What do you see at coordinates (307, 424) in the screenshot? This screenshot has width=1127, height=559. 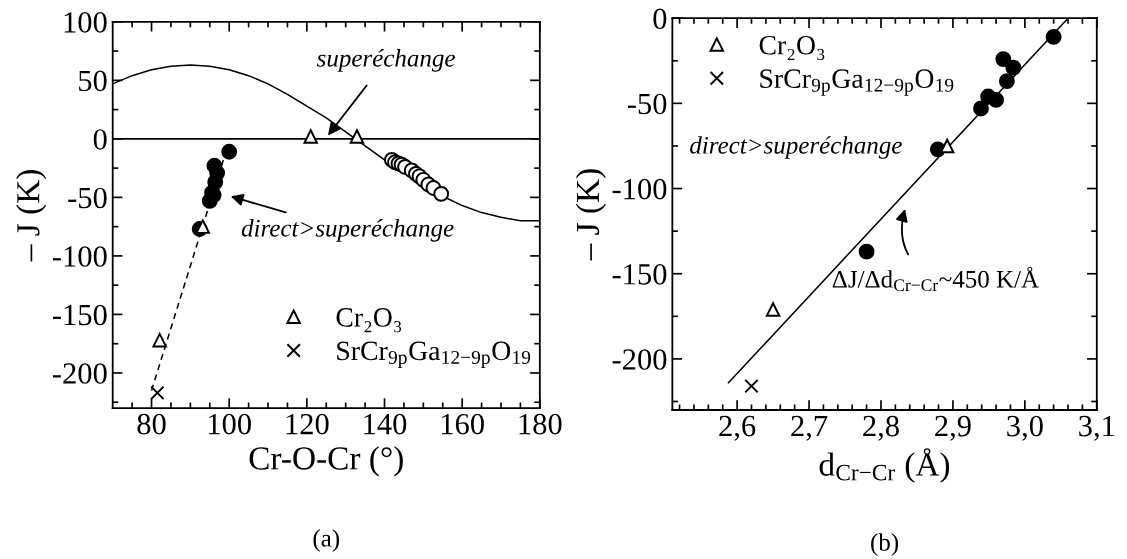 I see `x-tick-label: 120` at bounding box center [307, 424].